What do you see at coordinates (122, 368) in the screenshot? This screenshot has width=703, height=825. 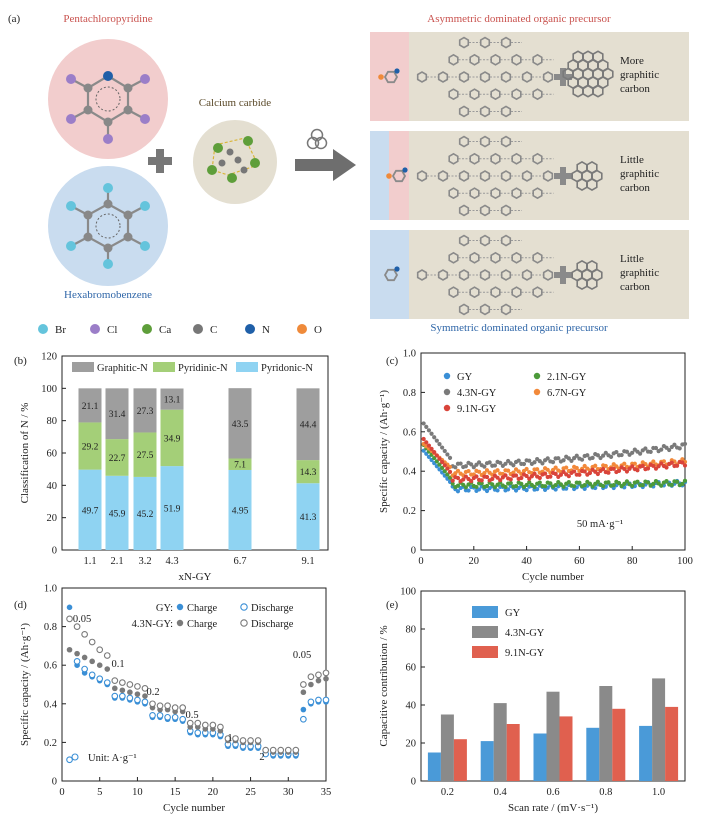 I see `legend-label: Graphitic-N` at bounding box center [122, 368].